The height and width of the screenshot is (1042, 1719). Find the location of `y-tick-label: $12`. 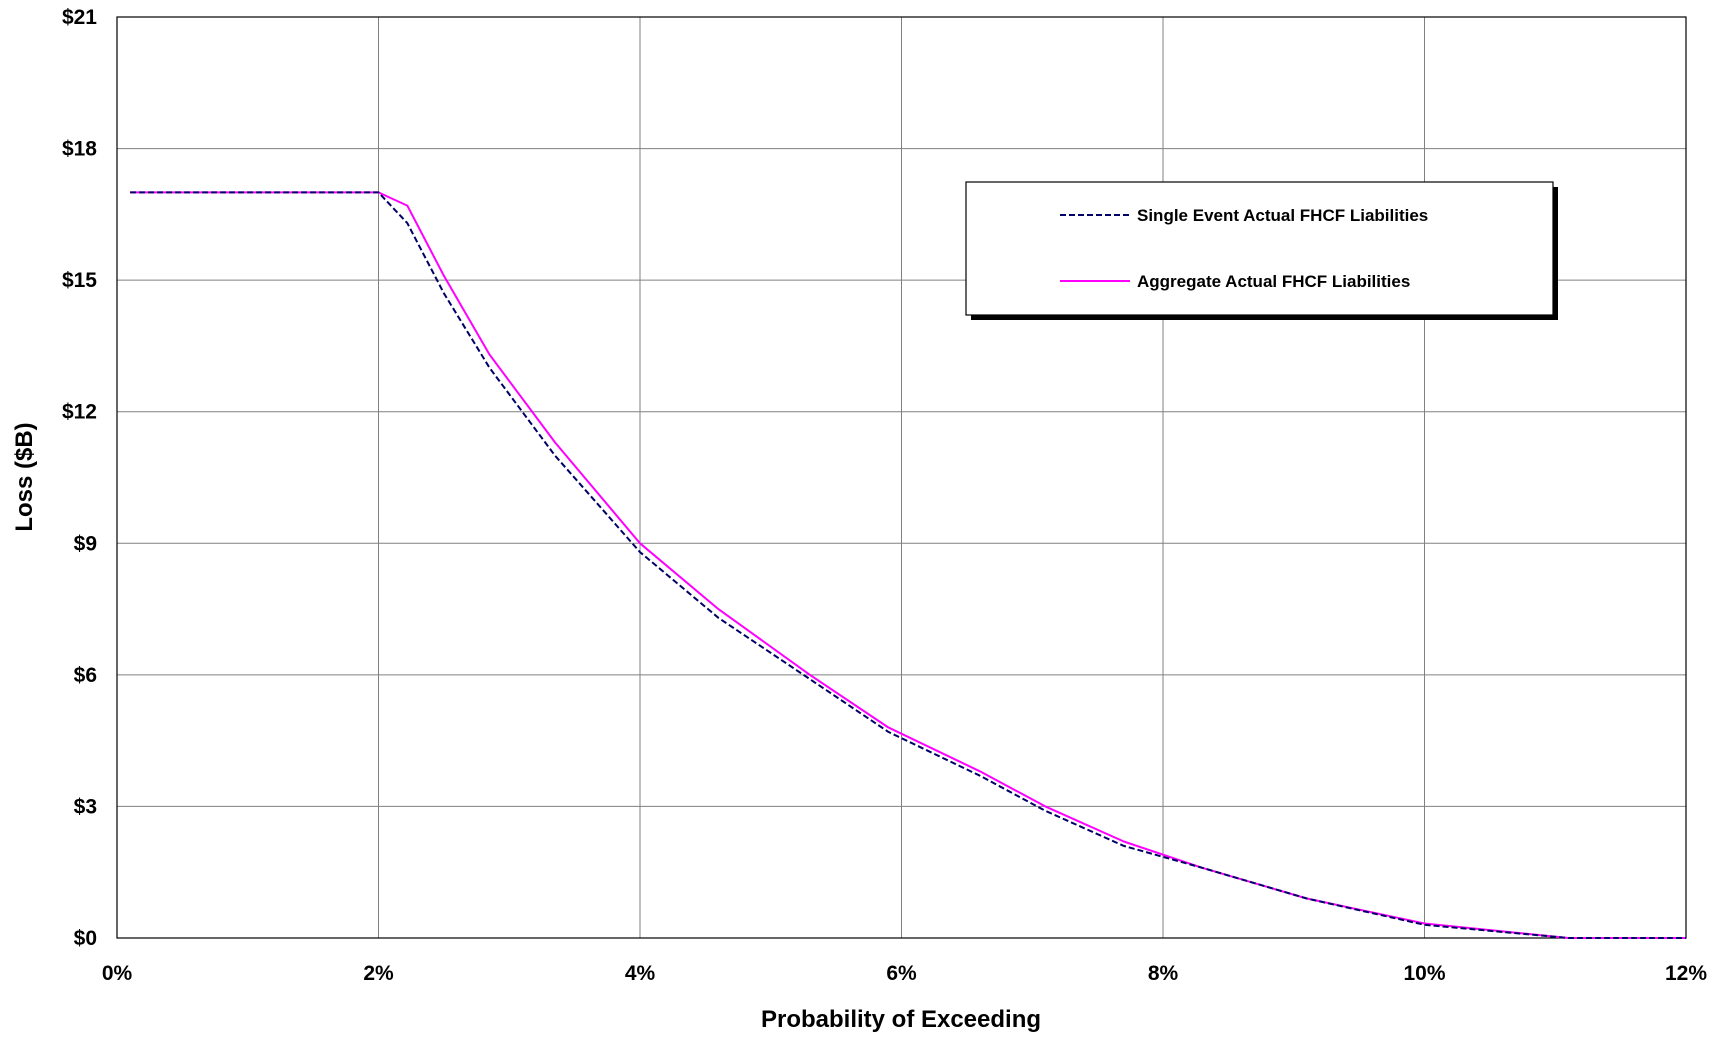

y-tick-label: $12 is located at coordinates (79, 412).